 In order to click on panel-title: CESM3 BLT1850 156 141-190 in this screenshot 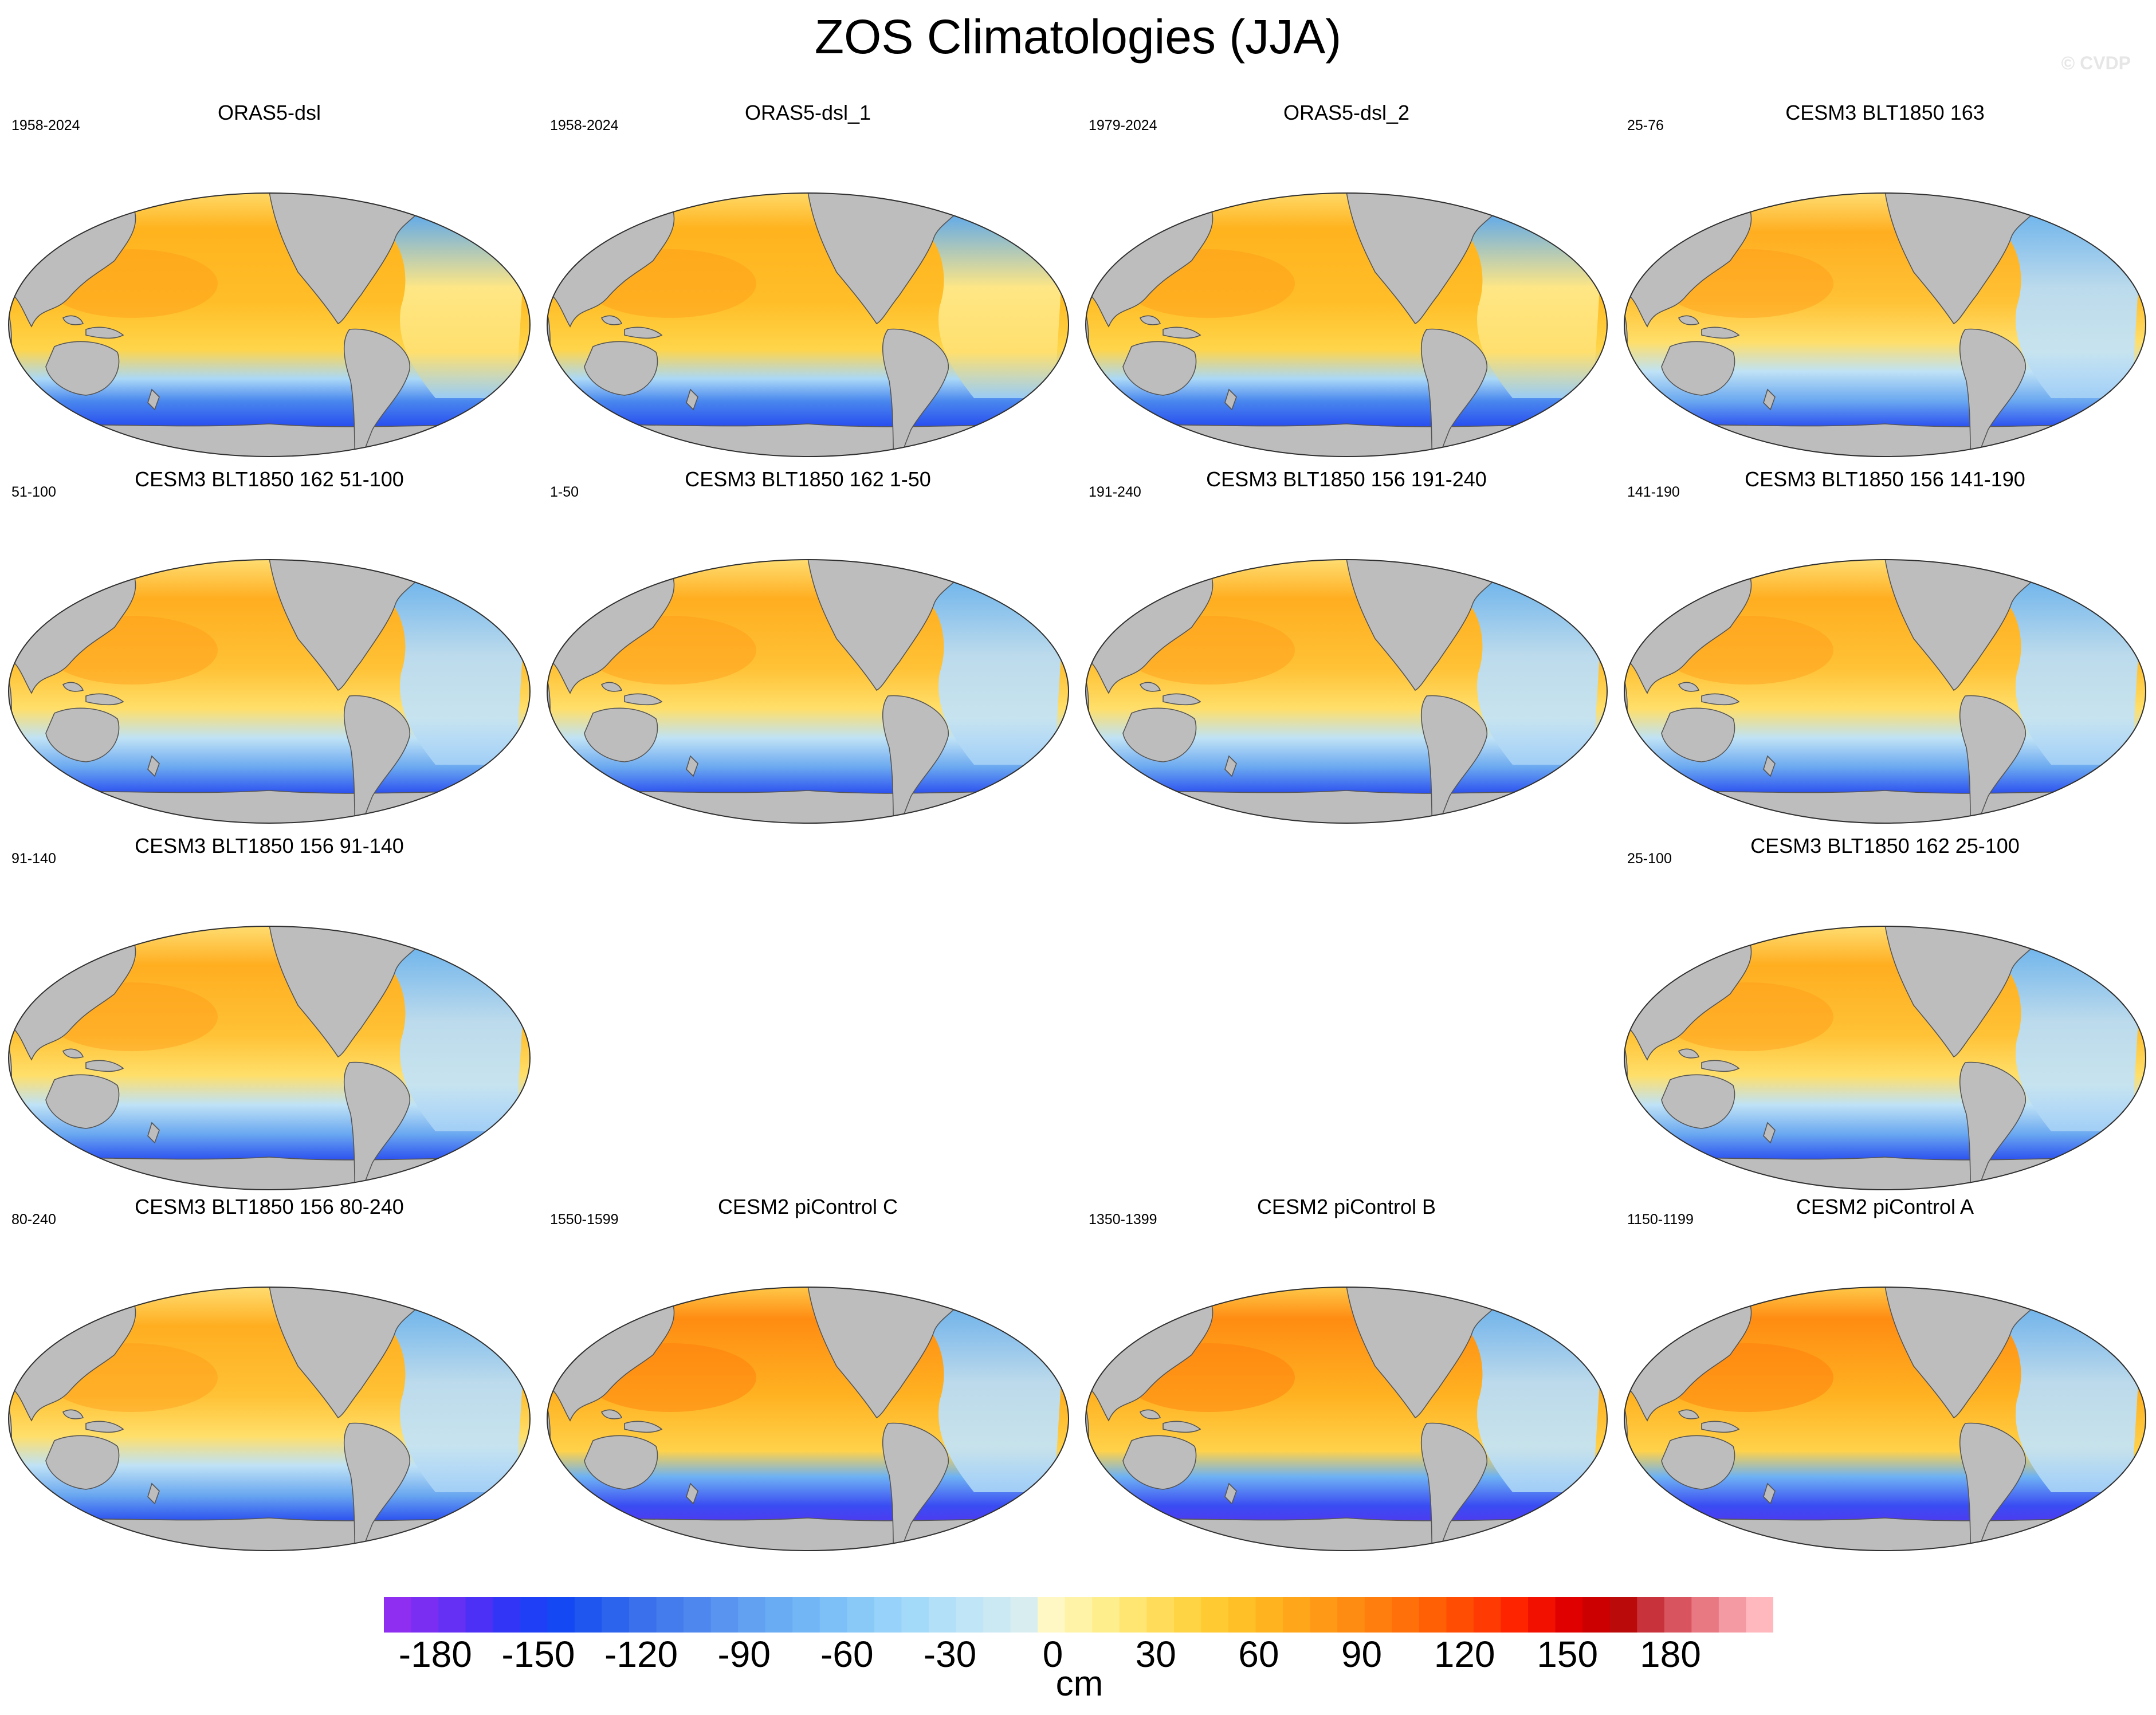, I will do `click(1885, 479)`.